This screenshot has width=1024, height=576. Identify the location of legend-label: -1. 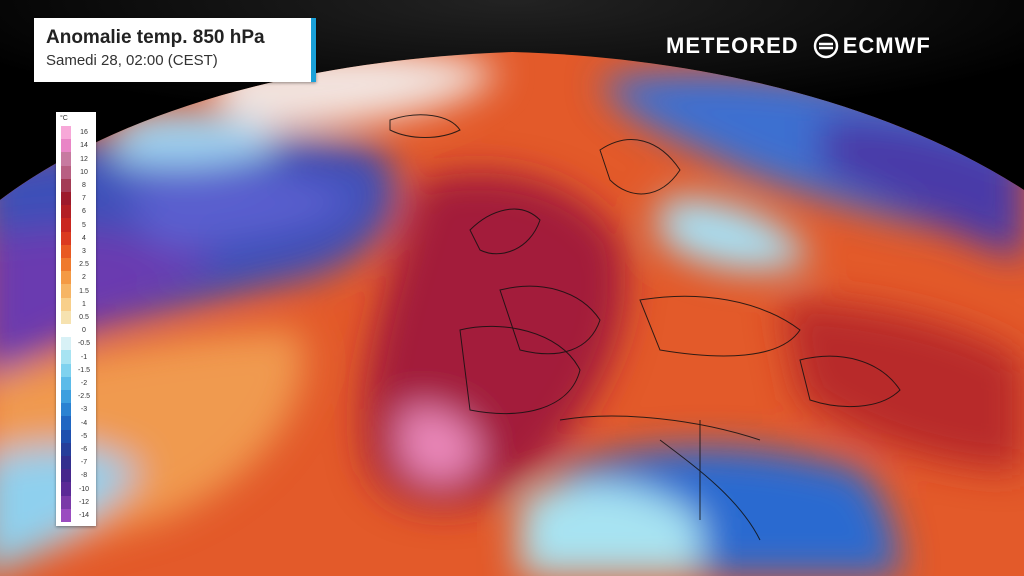
(84, 357).